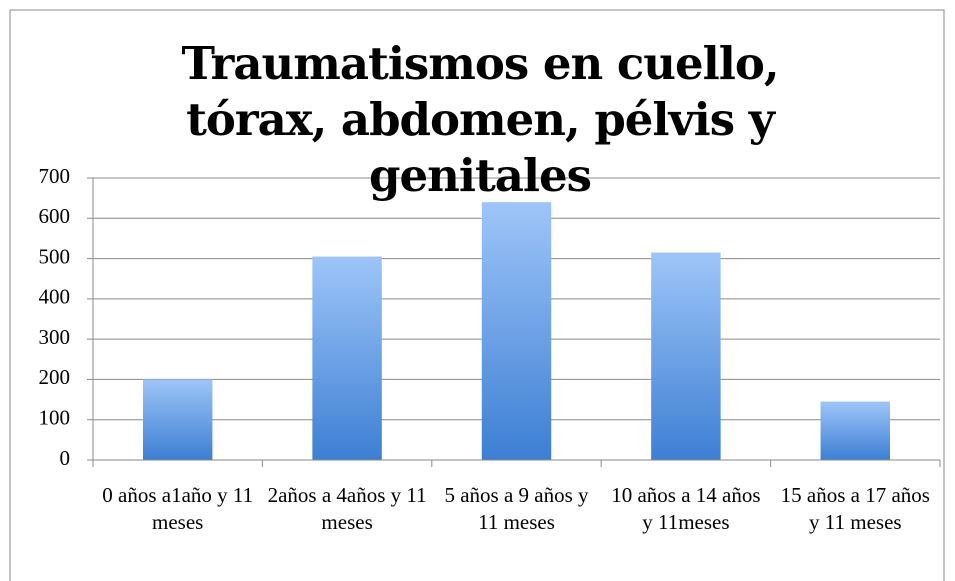 This screenshot has height=581, width=955. I want to click on y-tick-label: 600, so click(55, 216).